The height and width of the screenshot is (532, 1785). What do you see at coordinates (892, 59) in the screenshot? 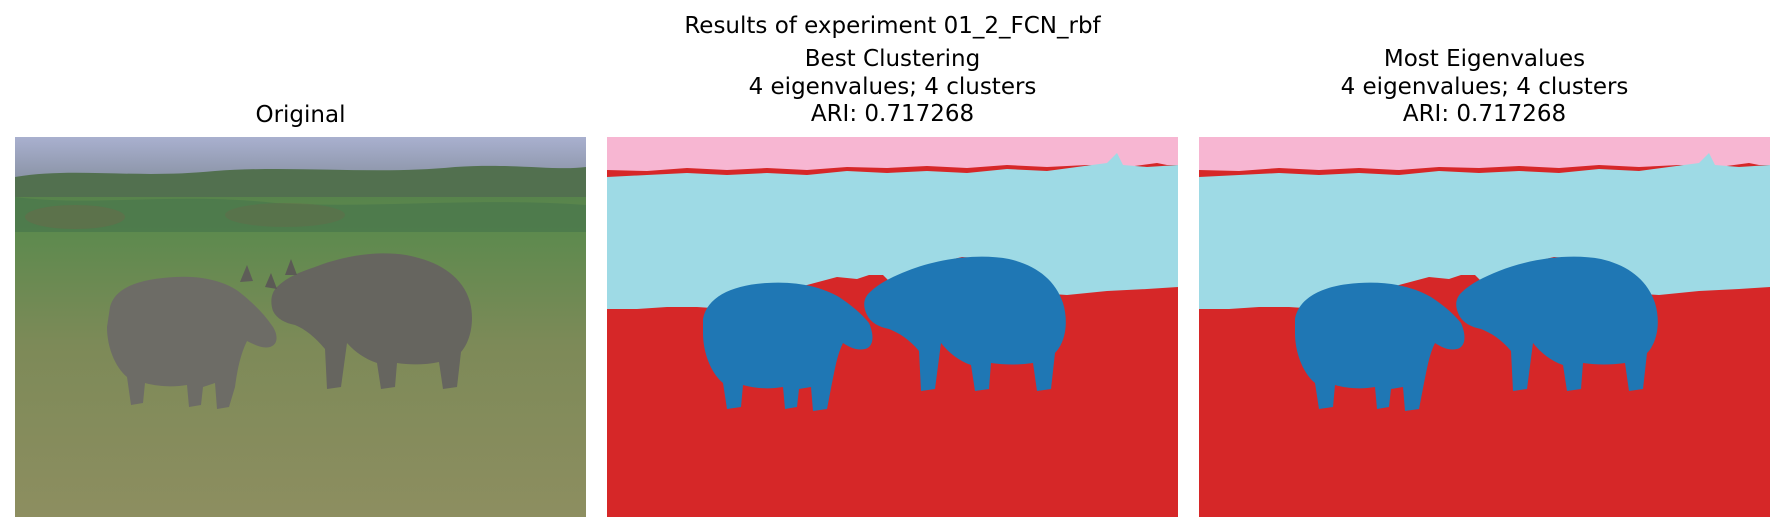
I see `best-title-line: Best Clustering` at bounding box center [892, 59].